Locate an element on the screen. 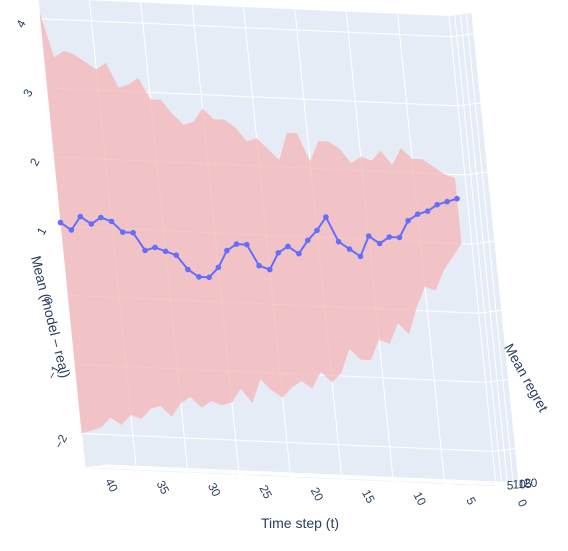 This screenshot has height=551, width=568. x-tick-label: 35 is located at coordinates (163, 487).